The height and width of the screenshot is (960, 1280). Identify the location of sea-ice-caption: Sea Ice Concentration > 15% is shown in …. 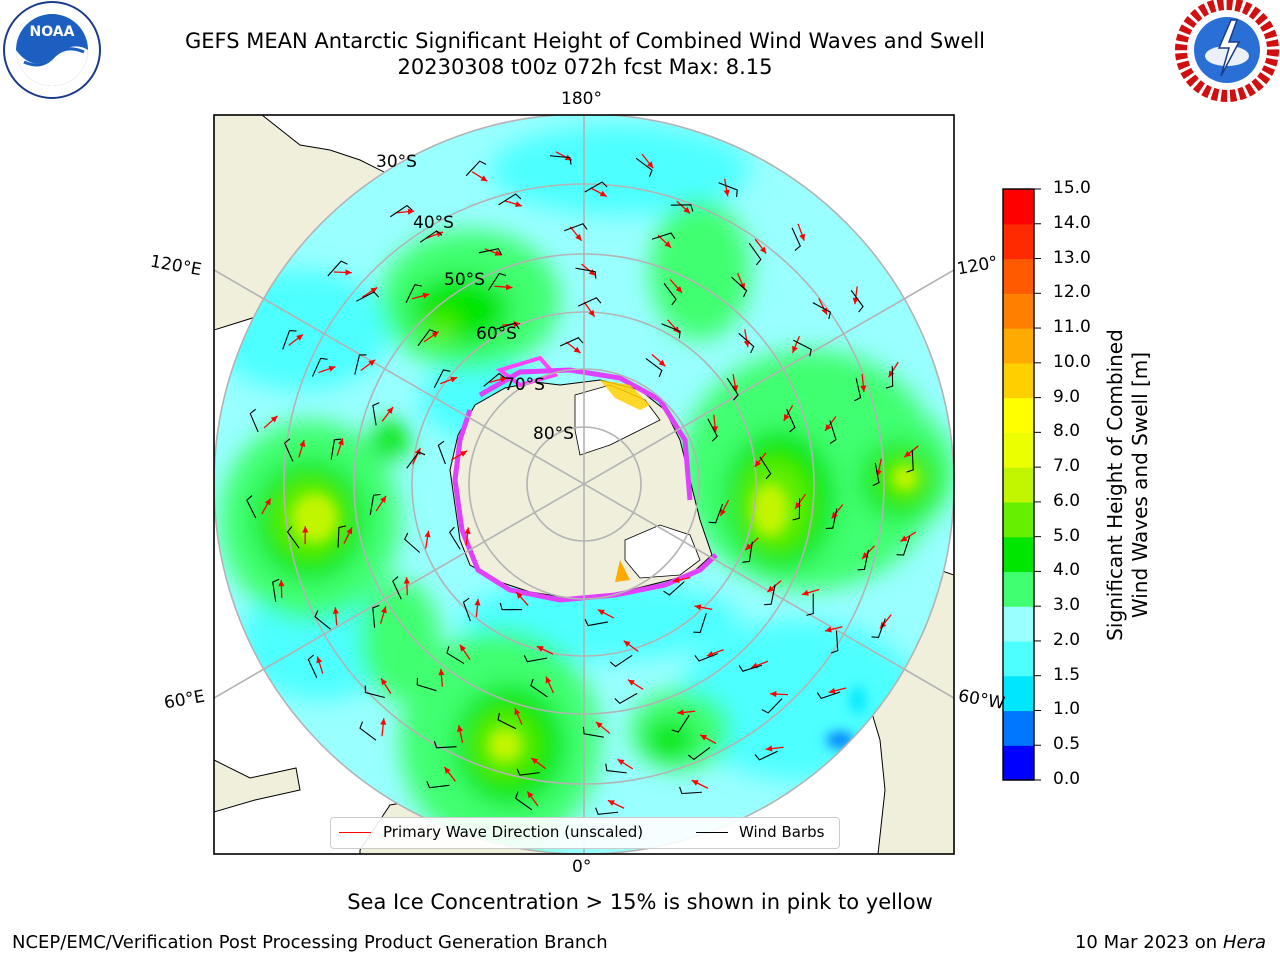
(640, 902).